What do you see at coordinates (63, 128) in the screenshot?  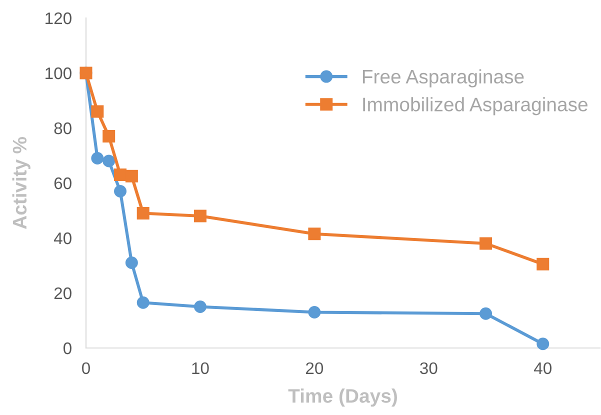 I see `y-tick-label: 80` at bounding box center [63, 128].